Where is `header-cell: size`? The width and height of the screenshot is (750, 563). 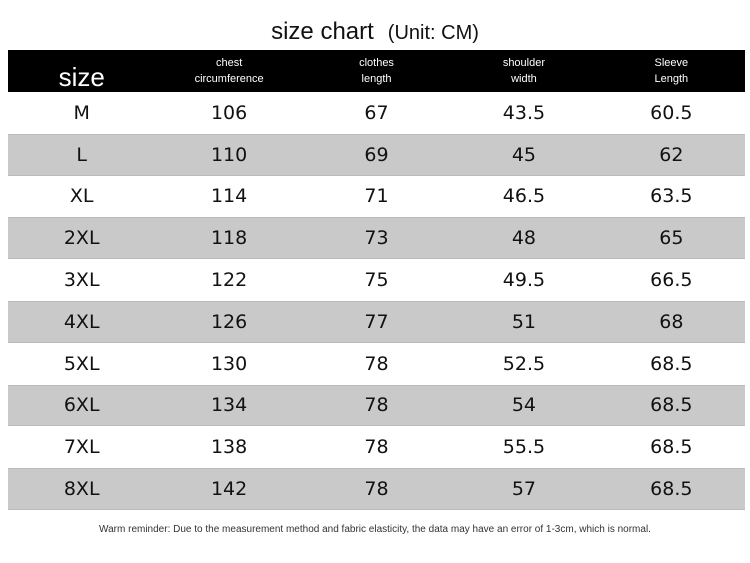
header-cell: size is located at coordinates (81, 71).